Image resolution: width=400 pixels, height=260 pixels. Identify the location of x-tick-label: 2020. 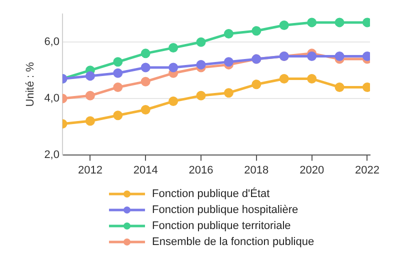
(312, 170).